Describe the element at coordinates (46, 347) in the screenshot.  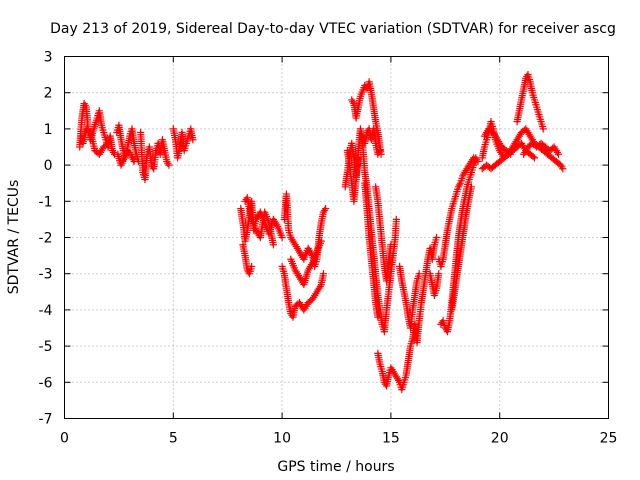
I see `y-tick-label: -5` at that location.